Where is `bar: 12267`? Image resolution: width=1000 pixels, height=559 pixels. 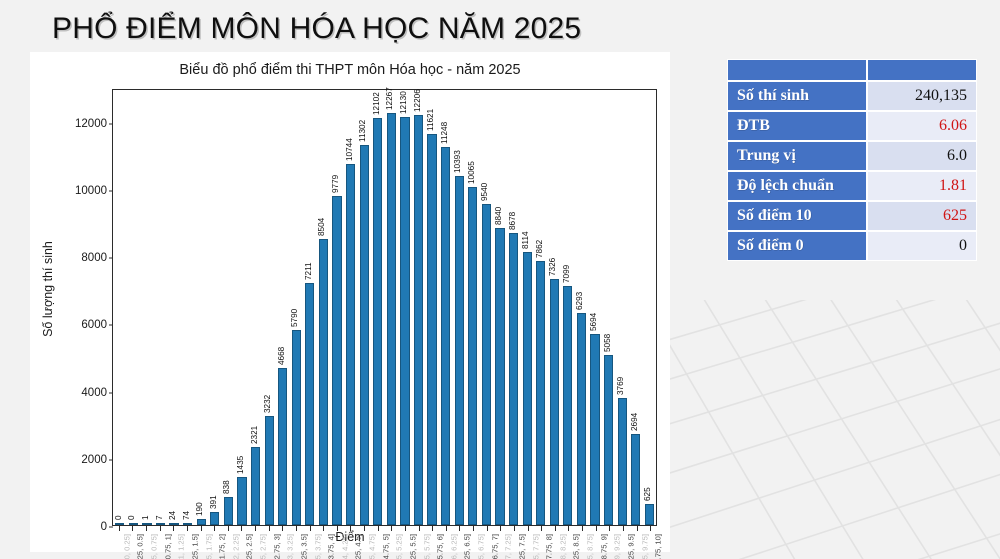
bar: 12267 is located at coordinates (391, 306).